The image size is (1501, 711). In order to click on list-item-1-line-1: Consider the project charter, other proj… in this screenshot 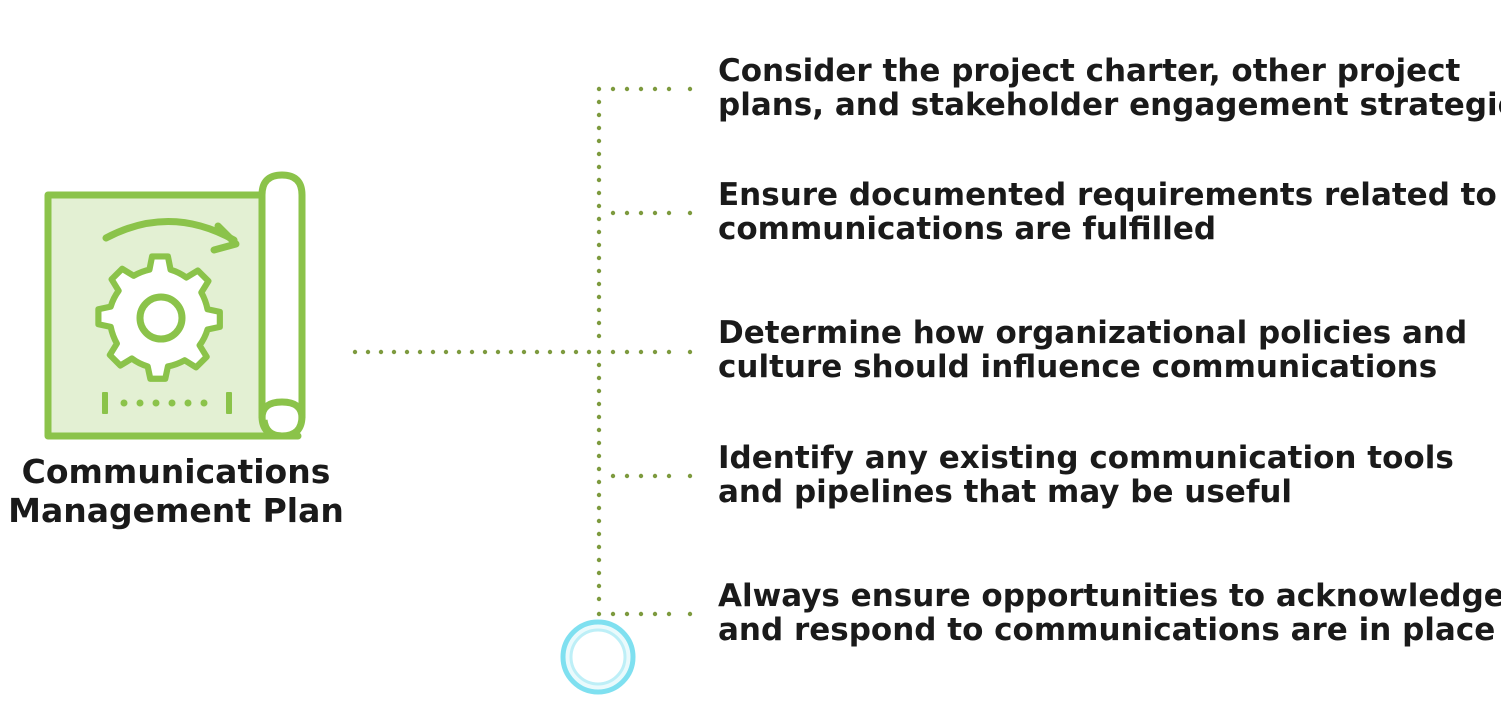, I will do `click(1089, 71)`.